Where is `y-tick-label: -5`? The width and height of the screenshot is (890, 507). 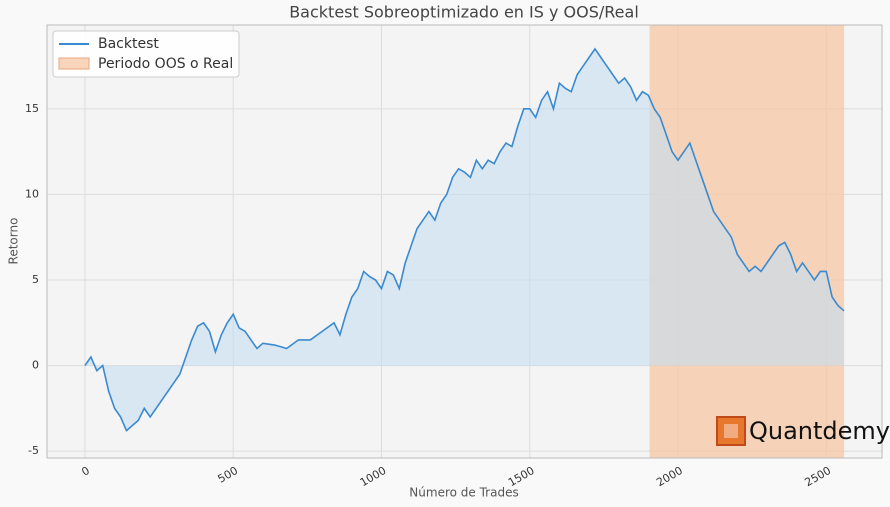 y-tick-label: -5 is located at coordinates (33, 450).